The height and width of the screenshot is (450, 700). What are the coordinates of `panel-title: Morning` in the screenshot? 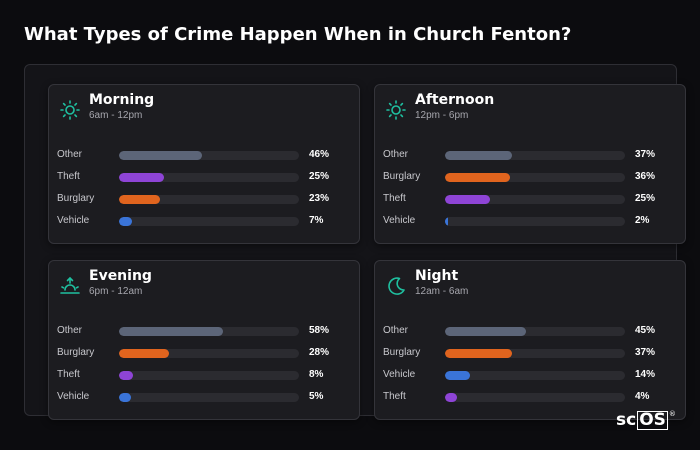 It's located at (122, 100).